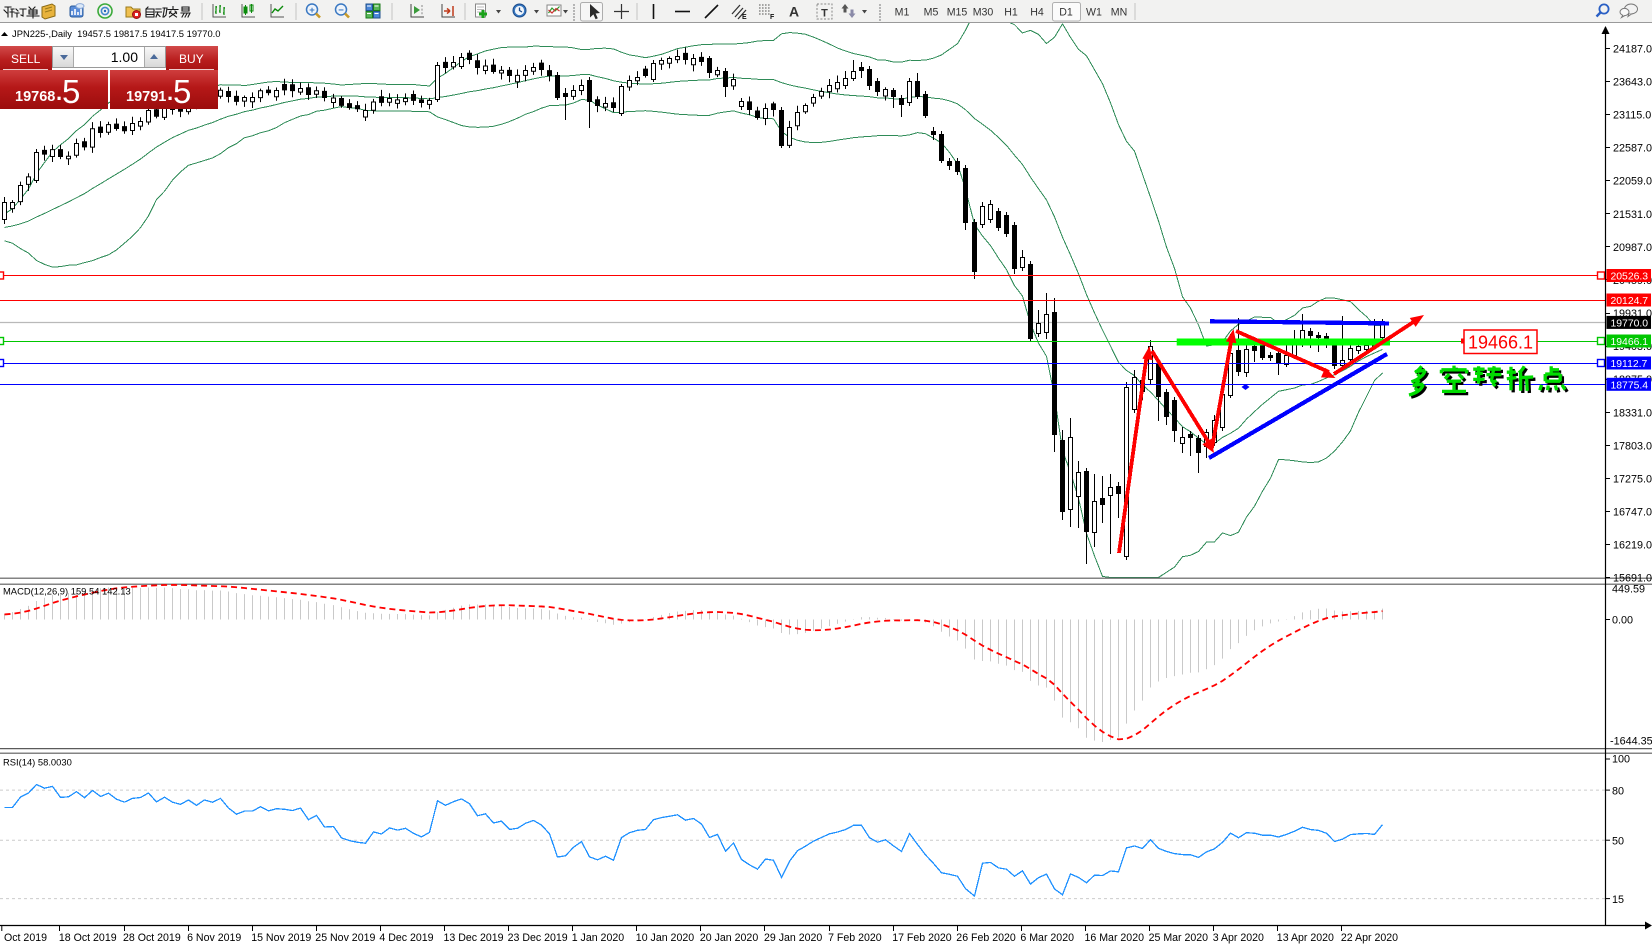 This screenshot has width=1652, height=945. What do you see at coordinates (855, 938) in the screenshot?
I see `svg-text: 7 Feb 2020` at bounding box center [855, 938].